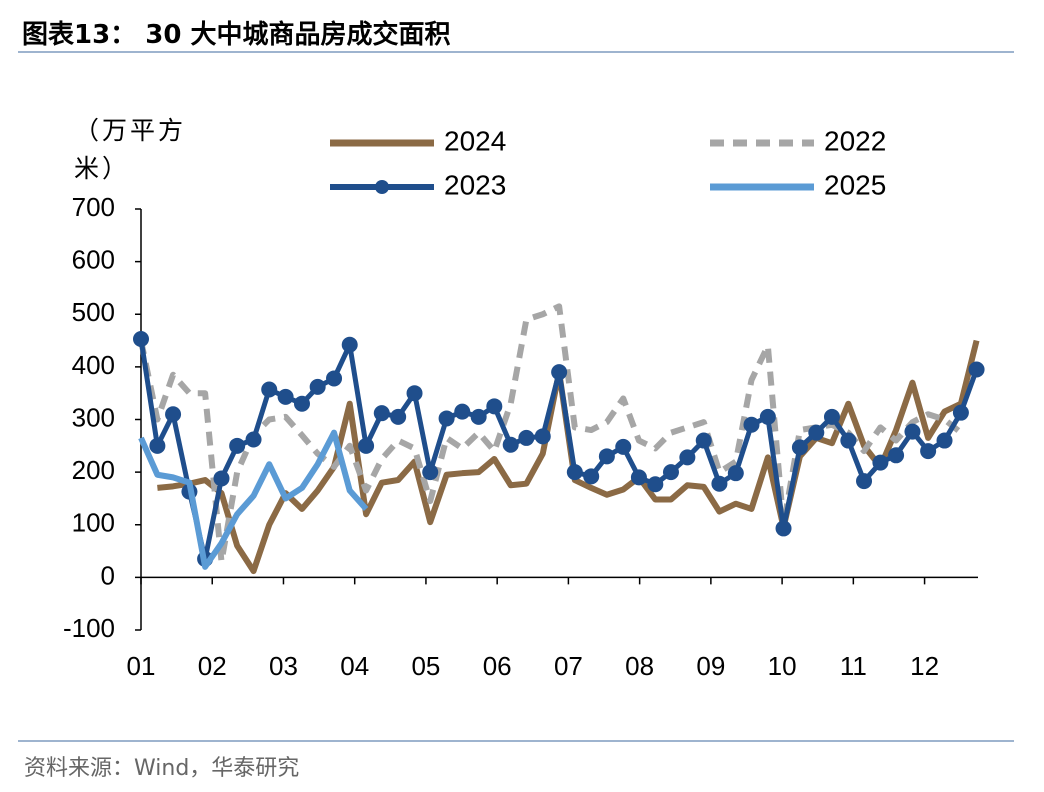  I want to click on x-tick-label: 10, so click(782, 666).